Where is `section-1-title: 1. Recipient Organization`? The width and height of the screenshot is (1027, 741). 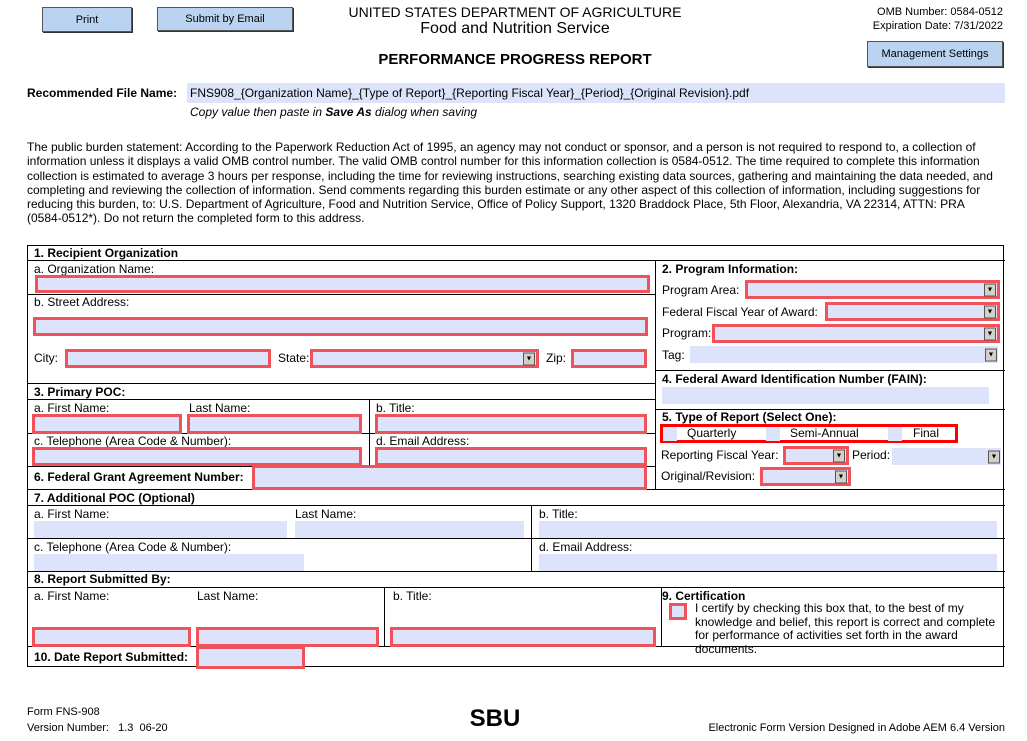 section-1-title: 1. Recipient Organization is located at coordinates (106, 253).